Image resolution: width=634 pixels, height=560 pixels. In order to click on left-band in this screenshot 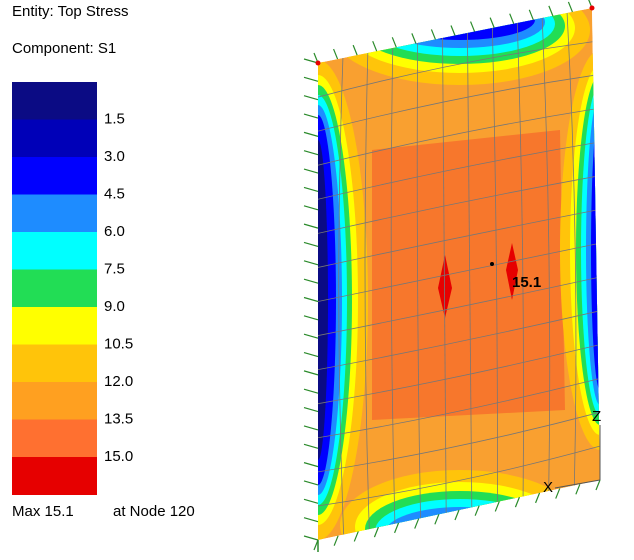, I will do `click(343, 300)`.